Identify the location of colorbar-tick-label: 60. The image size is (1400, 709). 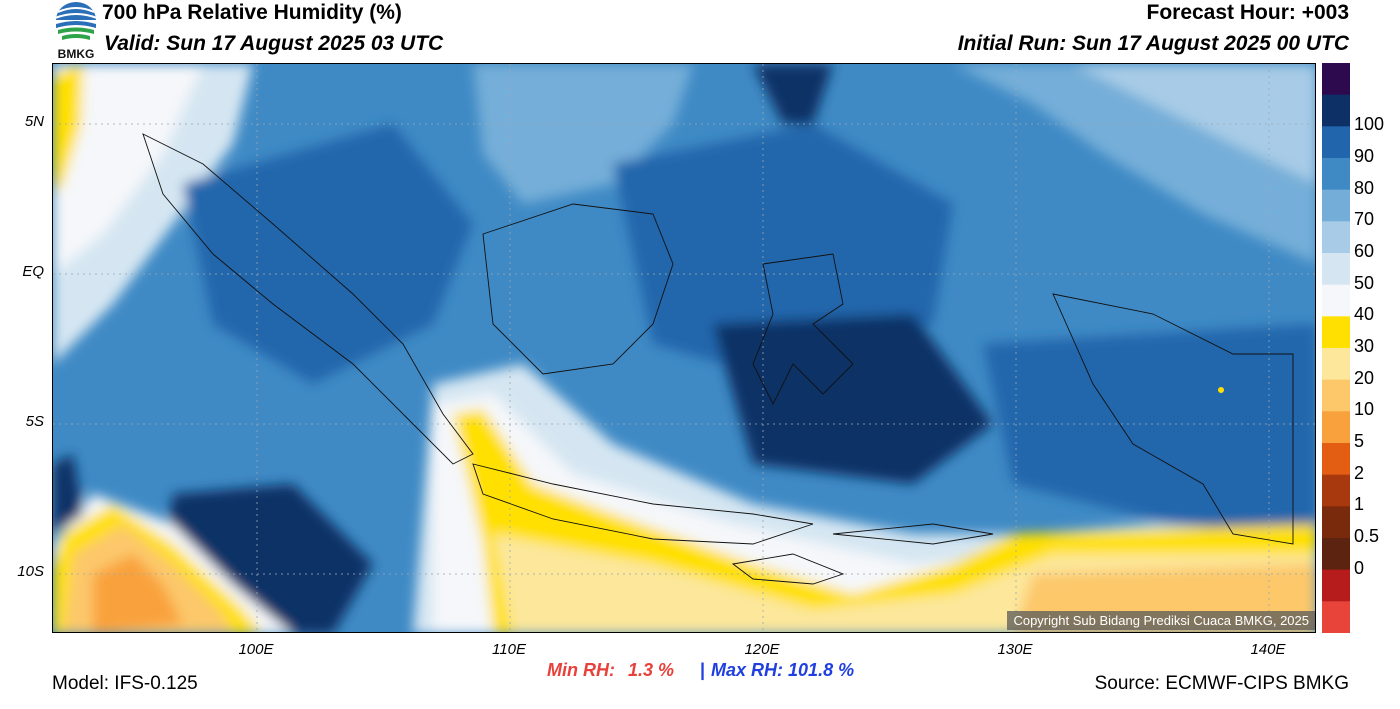
(1364, 251).